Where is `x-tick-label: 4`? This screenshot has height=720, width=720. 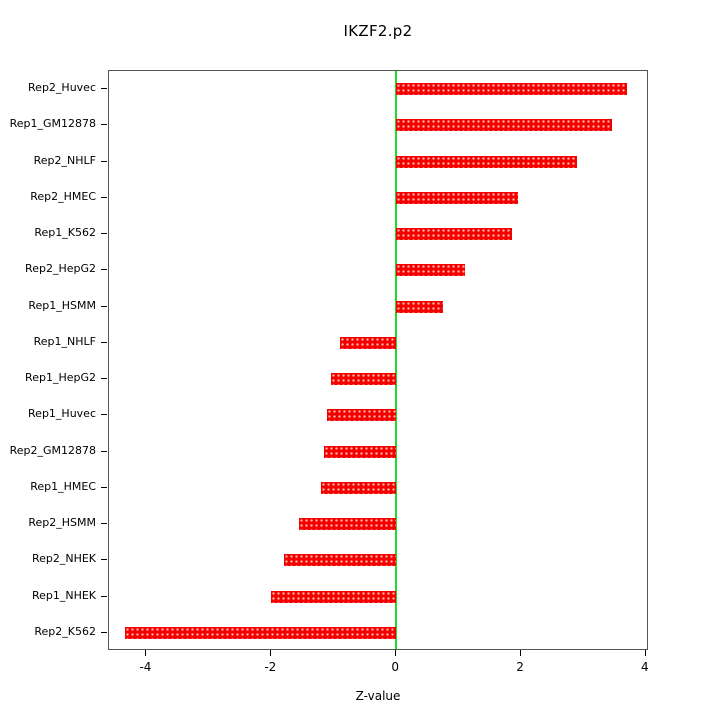 x-tick-label: 4 is located at coordinates (645, 667).